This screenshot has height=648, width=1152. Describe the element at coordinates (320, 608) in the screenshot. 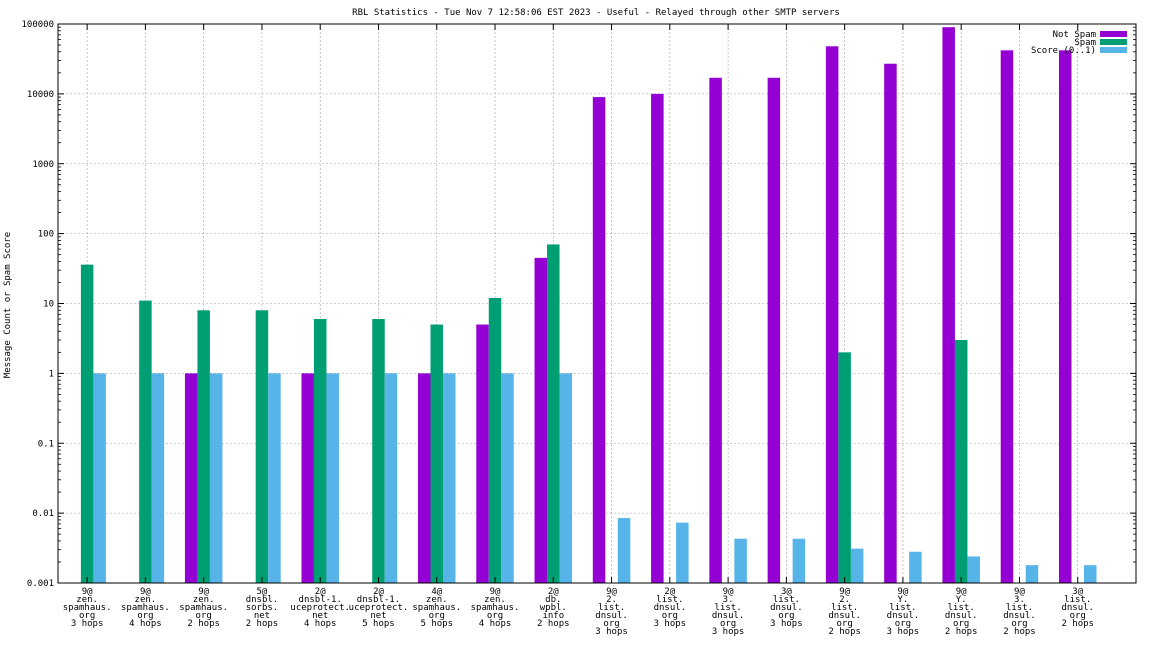

I see `x-tick-label: 2@ dnsbl-1. uceprotect. net 4 hops` at that location.